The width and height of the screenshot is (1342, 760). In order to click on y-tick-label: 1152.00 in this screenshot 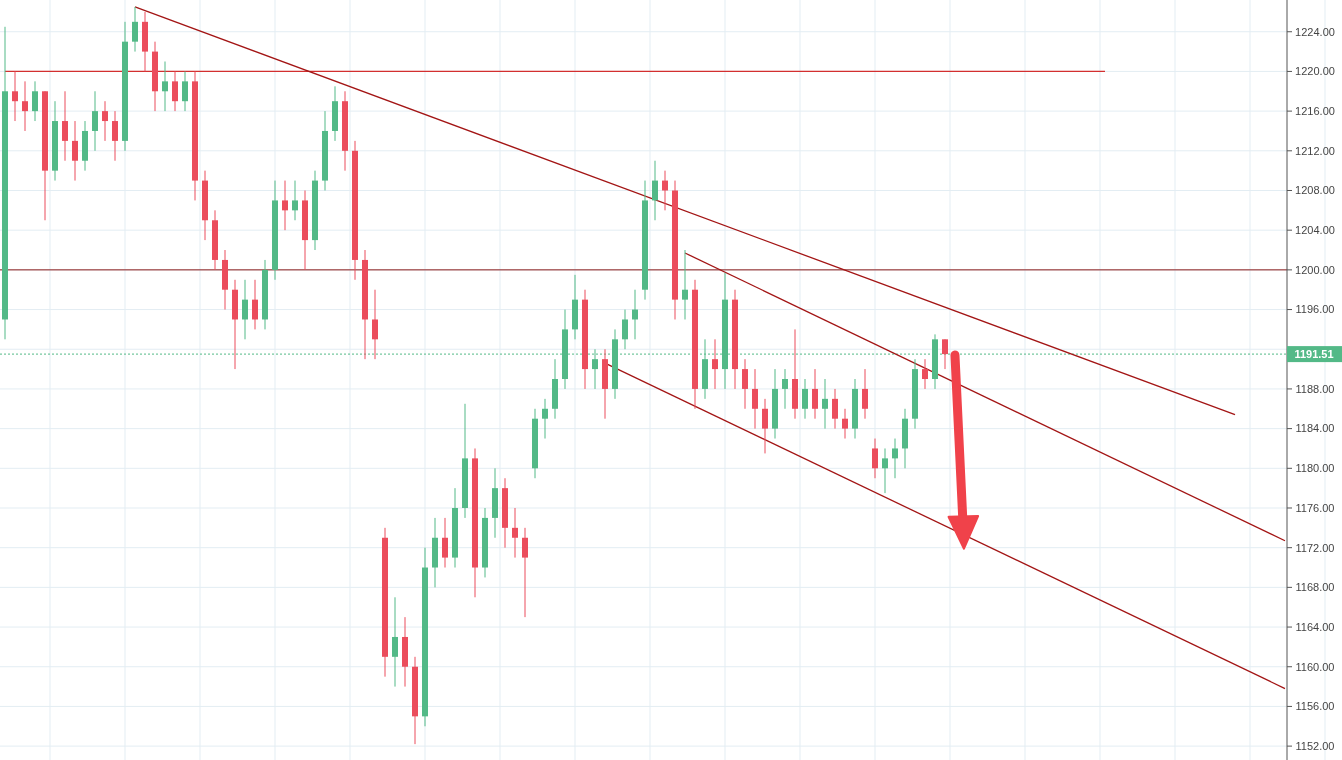, I will do `click(1315, 745)`.